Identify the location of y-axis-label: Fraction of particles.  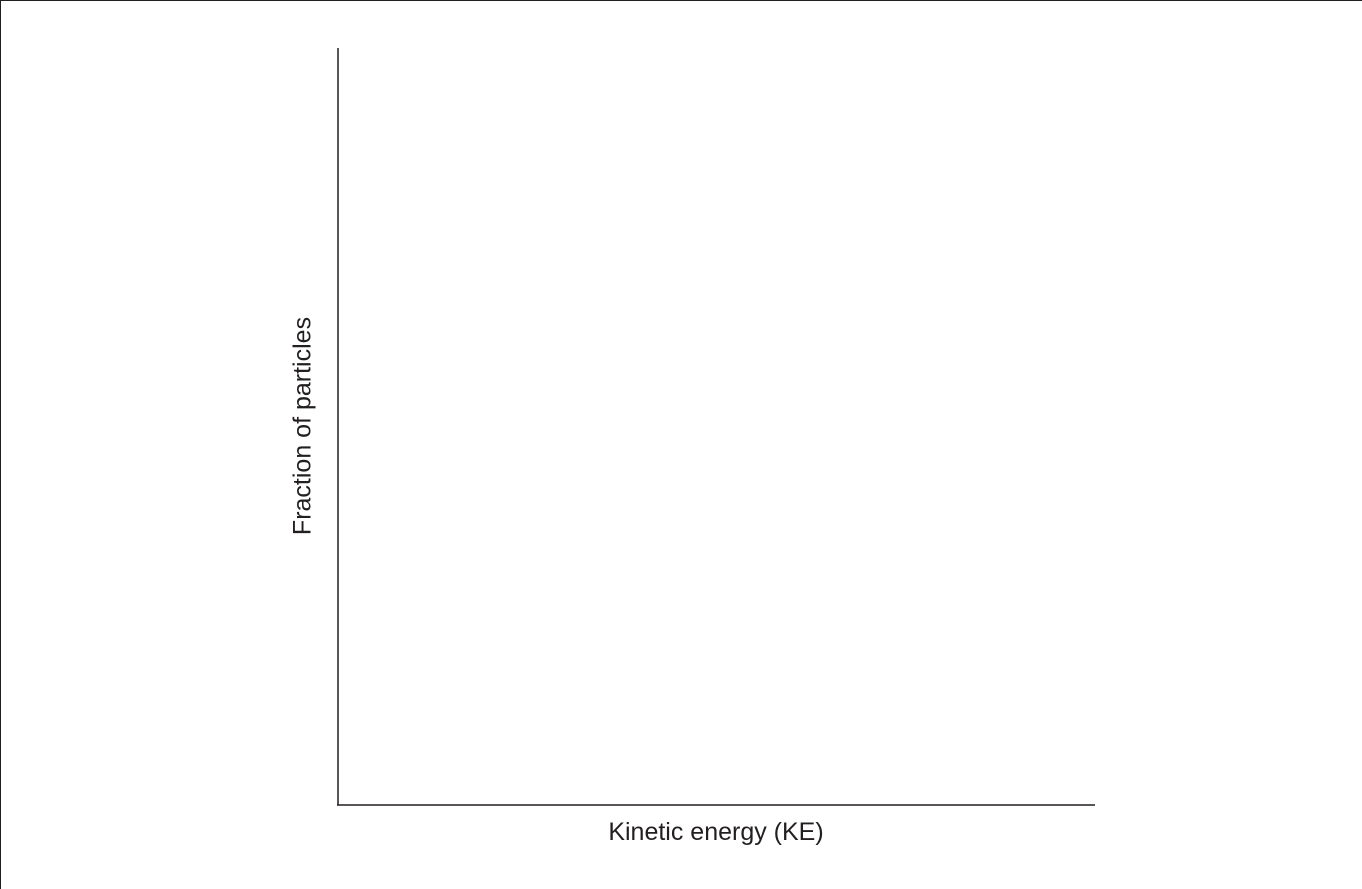
(302, 426).